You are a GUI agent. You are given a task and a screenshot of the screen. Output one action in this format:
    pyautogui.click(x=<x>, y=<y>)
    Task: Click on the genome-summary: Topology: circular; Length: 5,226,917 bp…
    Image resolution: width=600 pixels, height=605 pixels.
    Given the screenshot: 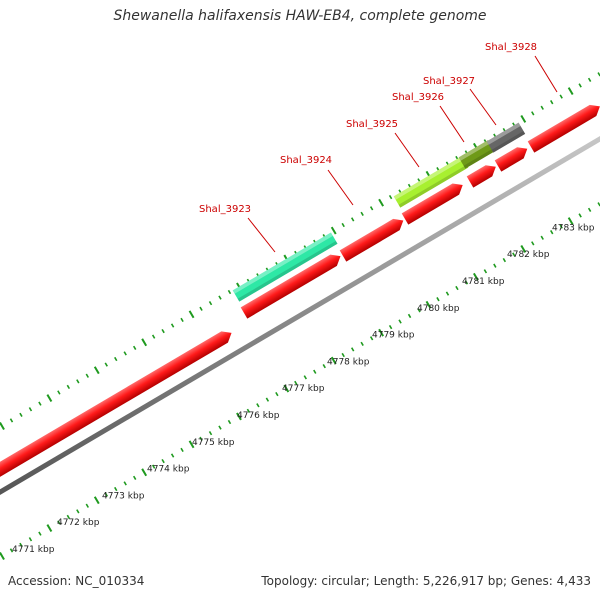 What is the action you would take?
    pyautogui.click(x=426, y=581)
    